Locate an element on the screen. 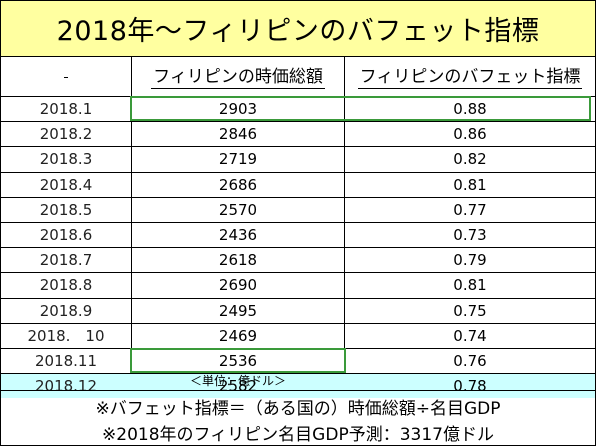 Image resolution: width=596 pixels, height=446 pixels. header-buffett-label: フィリピンのバフェット指標 is located at coordinates (470, 77).